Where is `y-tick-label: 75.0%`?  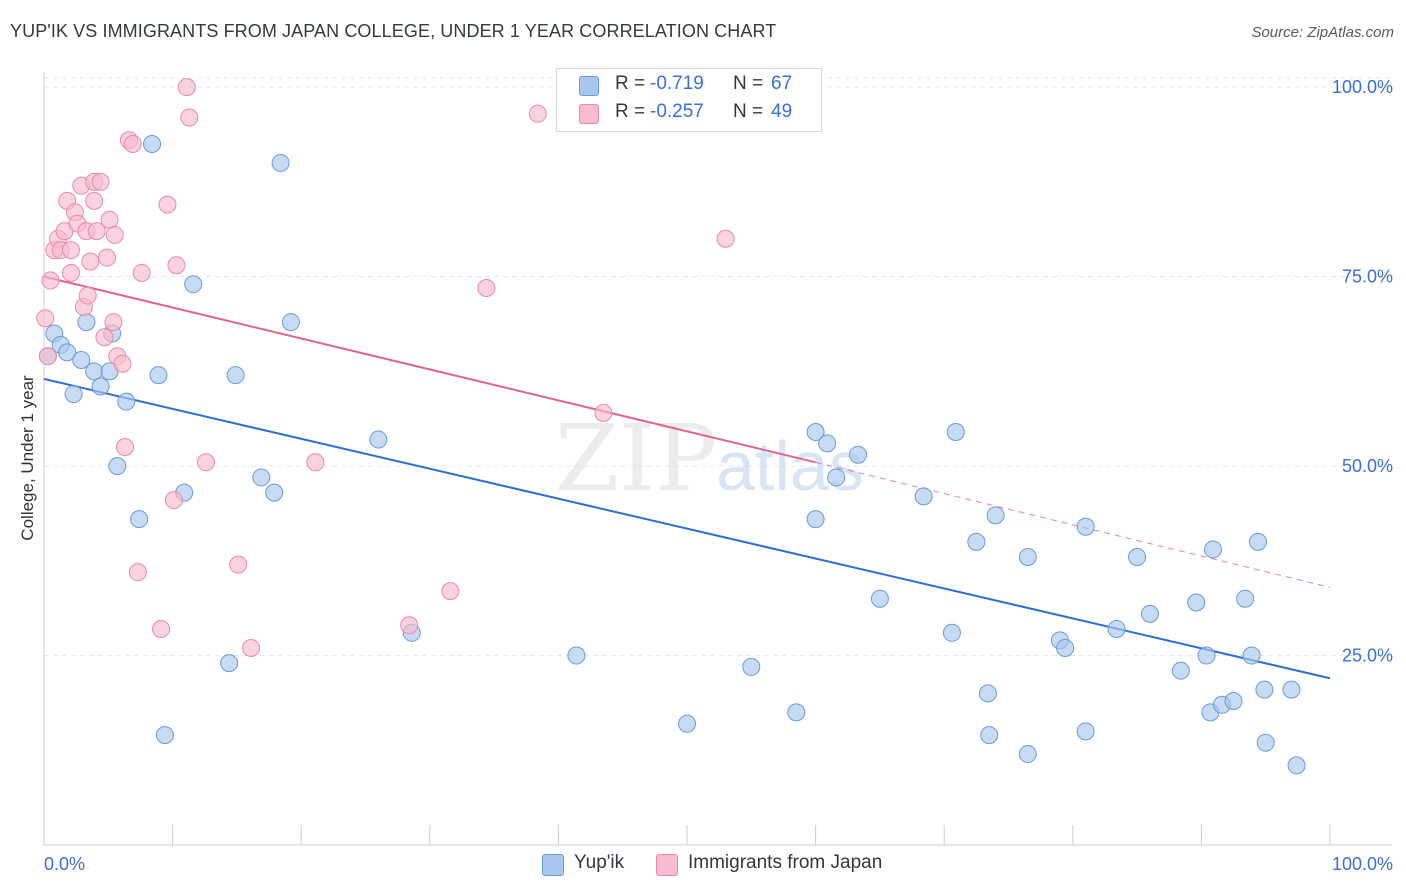 y-tick-label: 75.0% is located at coordinates (1367, 277).